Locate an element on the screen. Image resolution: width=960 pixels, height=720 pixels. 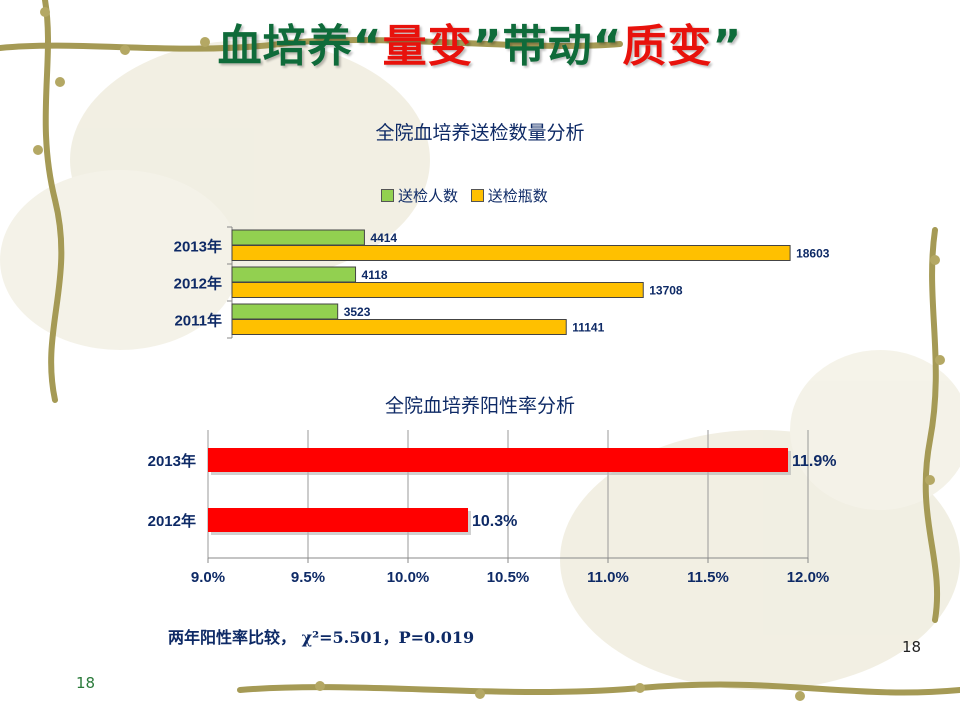
slide-title: 血培养“量变”带动“质变” is located at coordinates (480, 42).